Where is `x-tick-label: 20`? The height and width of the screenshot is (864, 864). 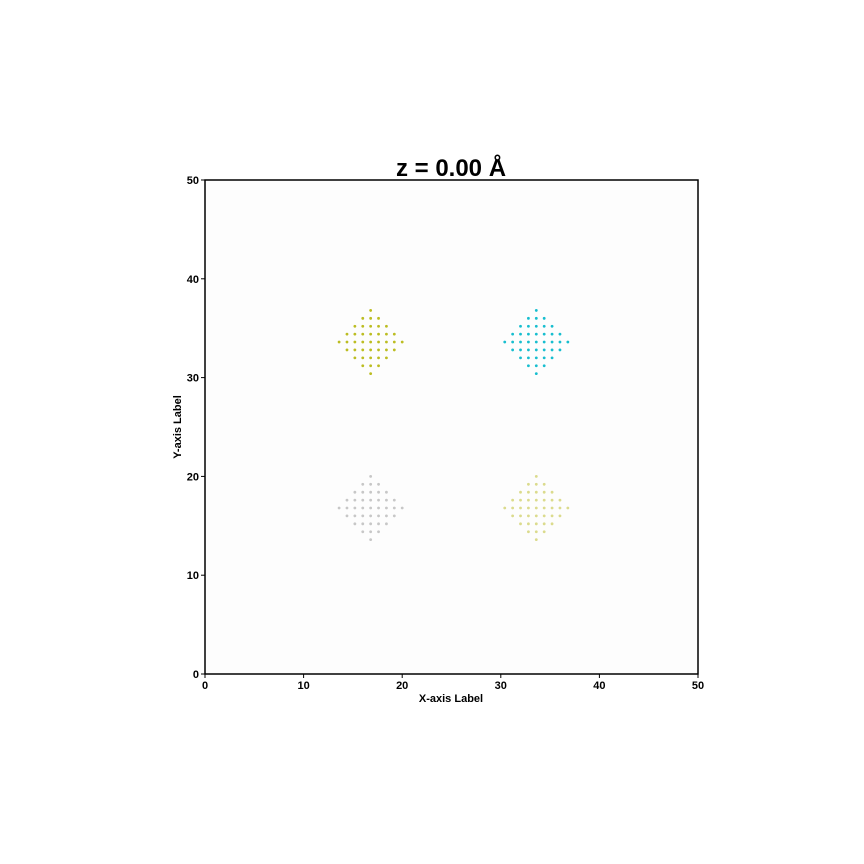
x-tick-label: 20 is located at coordinates (402, 686).